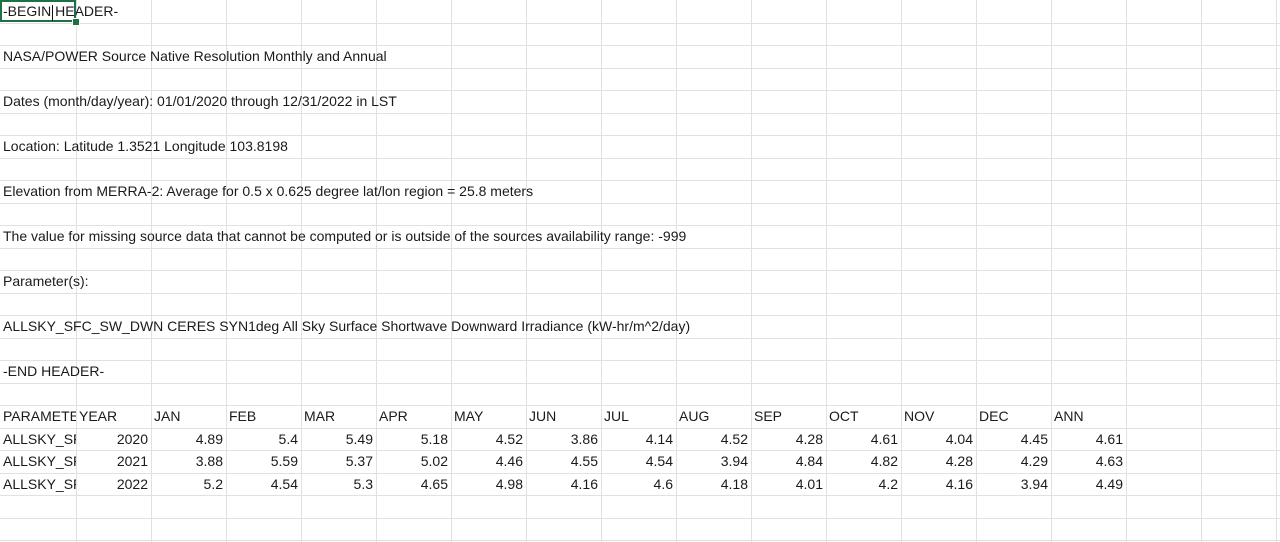 Image resolution: width=1280 pixels, height=542 pixels. What do you see at coordinates (359, 461) in the screenshot?
I see `value-cell: 5.37` at bounding box center [359, 461].